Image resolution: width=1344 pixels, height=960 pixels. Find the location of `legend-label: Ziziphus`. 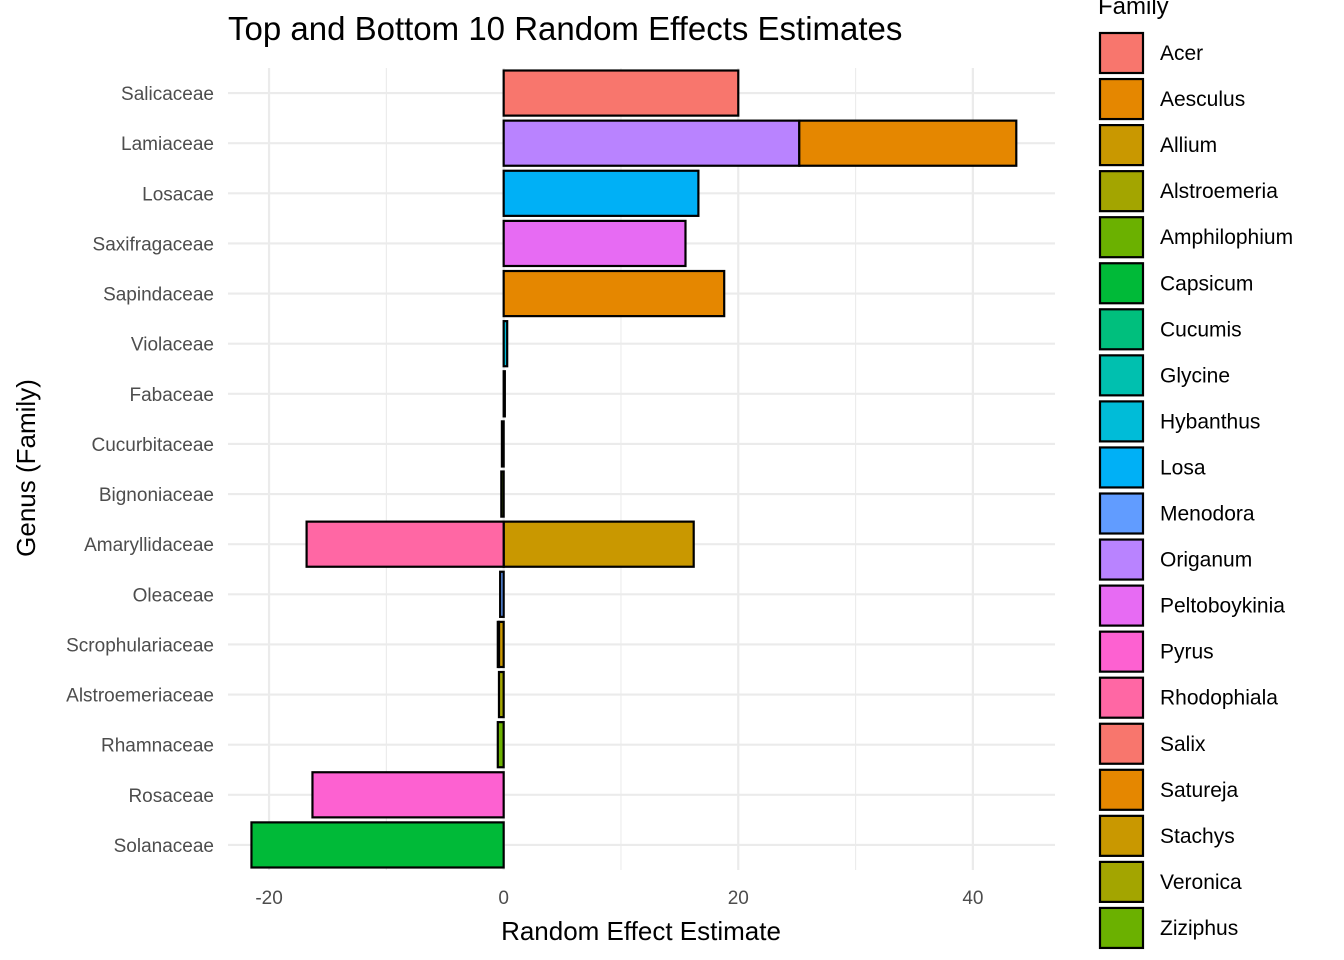

legend-label: Ziziphus is located at coordinates (1199, 928).